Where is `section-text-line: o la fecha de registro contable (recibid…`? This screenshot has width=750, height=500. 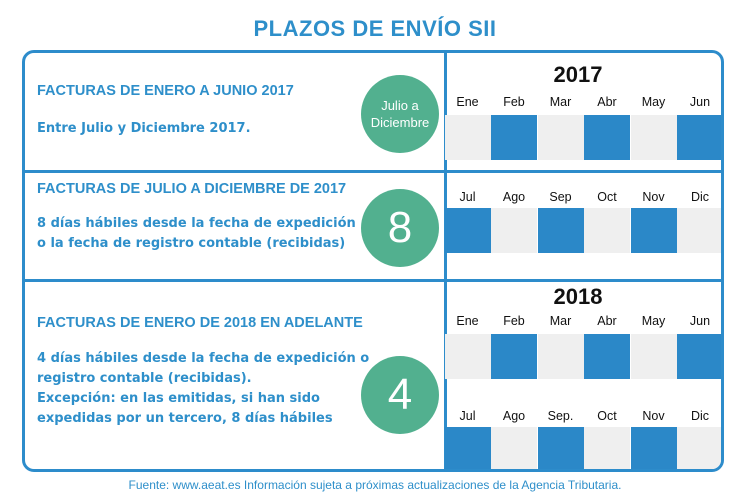
section-text-line: o la fecha de registro contable (recibid… is located at coordinates (191, 243).